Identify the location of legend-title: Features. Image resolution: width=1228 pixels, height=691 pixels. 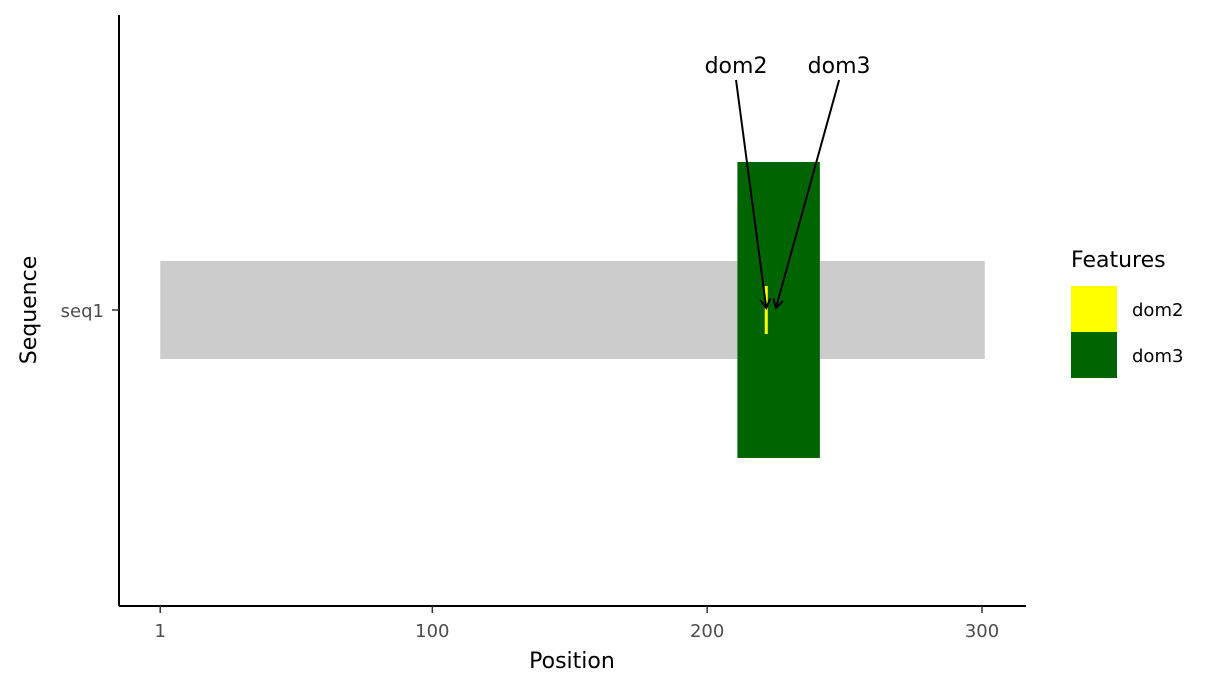
(1118, 260).